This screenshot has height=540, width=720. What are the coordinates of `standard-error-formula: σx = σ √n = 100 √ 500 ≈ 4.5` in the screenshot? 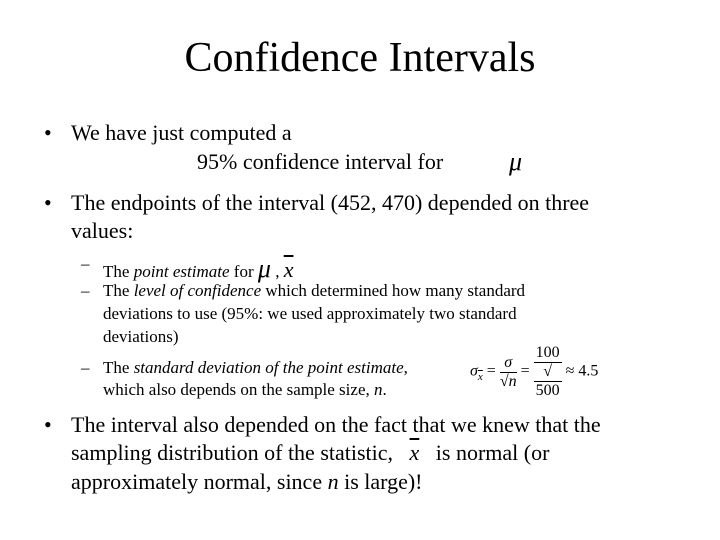 It's located at (534, 371).